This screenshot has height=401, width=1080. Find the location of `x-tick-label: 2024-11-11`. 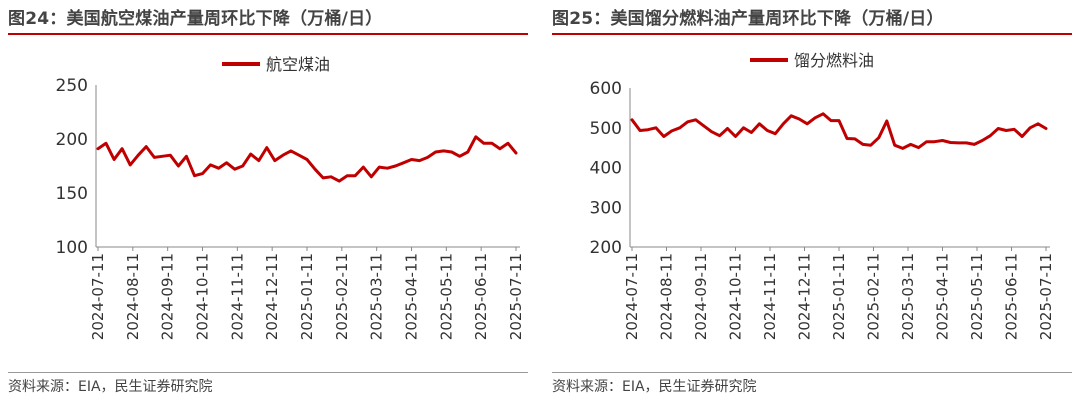

x-tick-label: 2024-11-11 is located at coordinates (237, 296).